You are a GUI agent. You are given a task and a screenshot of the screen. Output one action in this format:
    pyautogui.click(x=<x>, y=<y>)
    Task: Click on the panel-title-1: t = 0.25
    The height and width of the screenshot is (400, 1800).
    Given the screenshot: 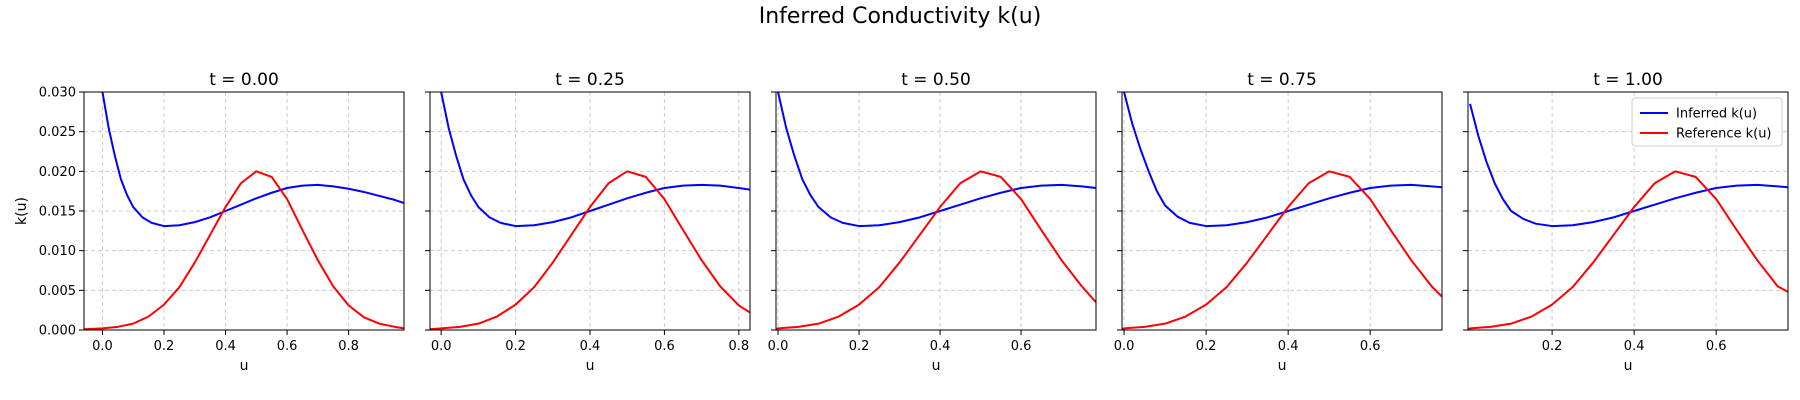 What is the action you would take?
    pyautogui.click(x=590, y=80)
    